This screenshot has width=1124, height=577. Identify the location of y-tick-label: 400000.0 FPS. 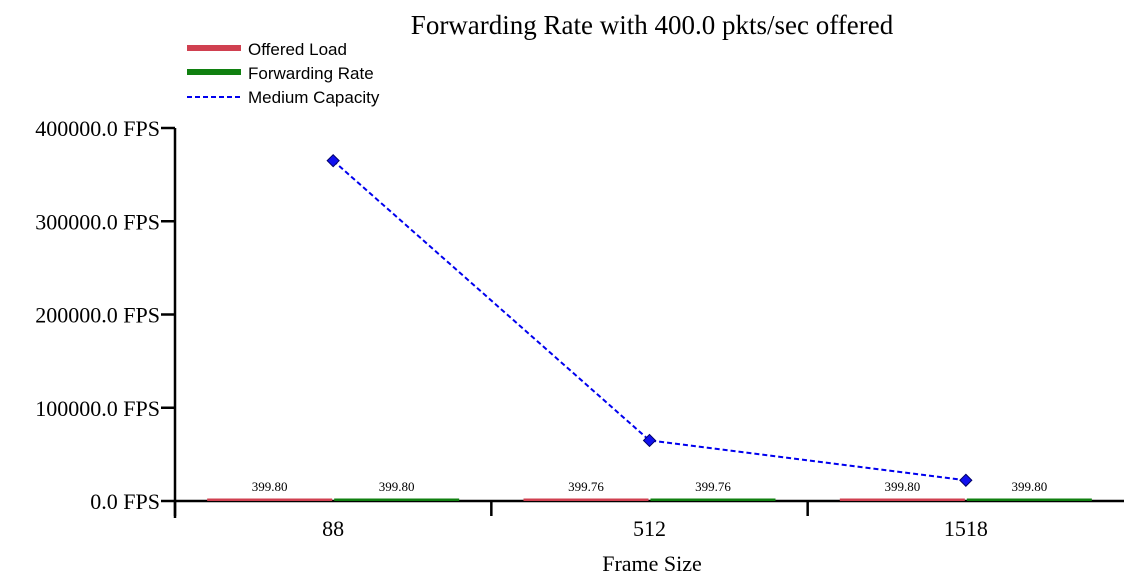
(97, 128).